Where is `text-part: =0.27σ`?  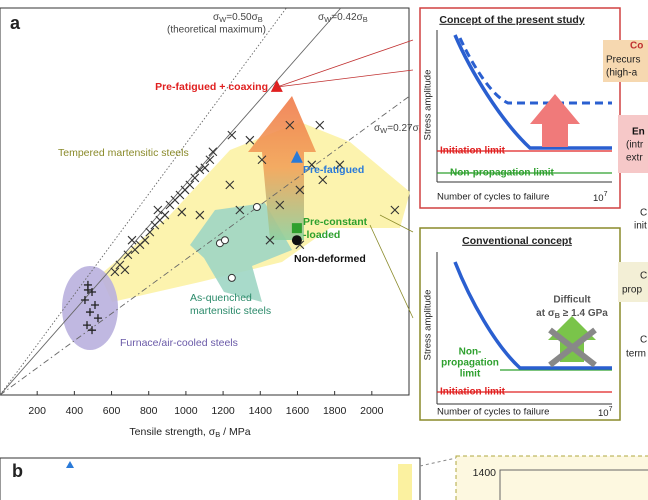
text-part: =0.27σ is located at coordinates (403, 128).